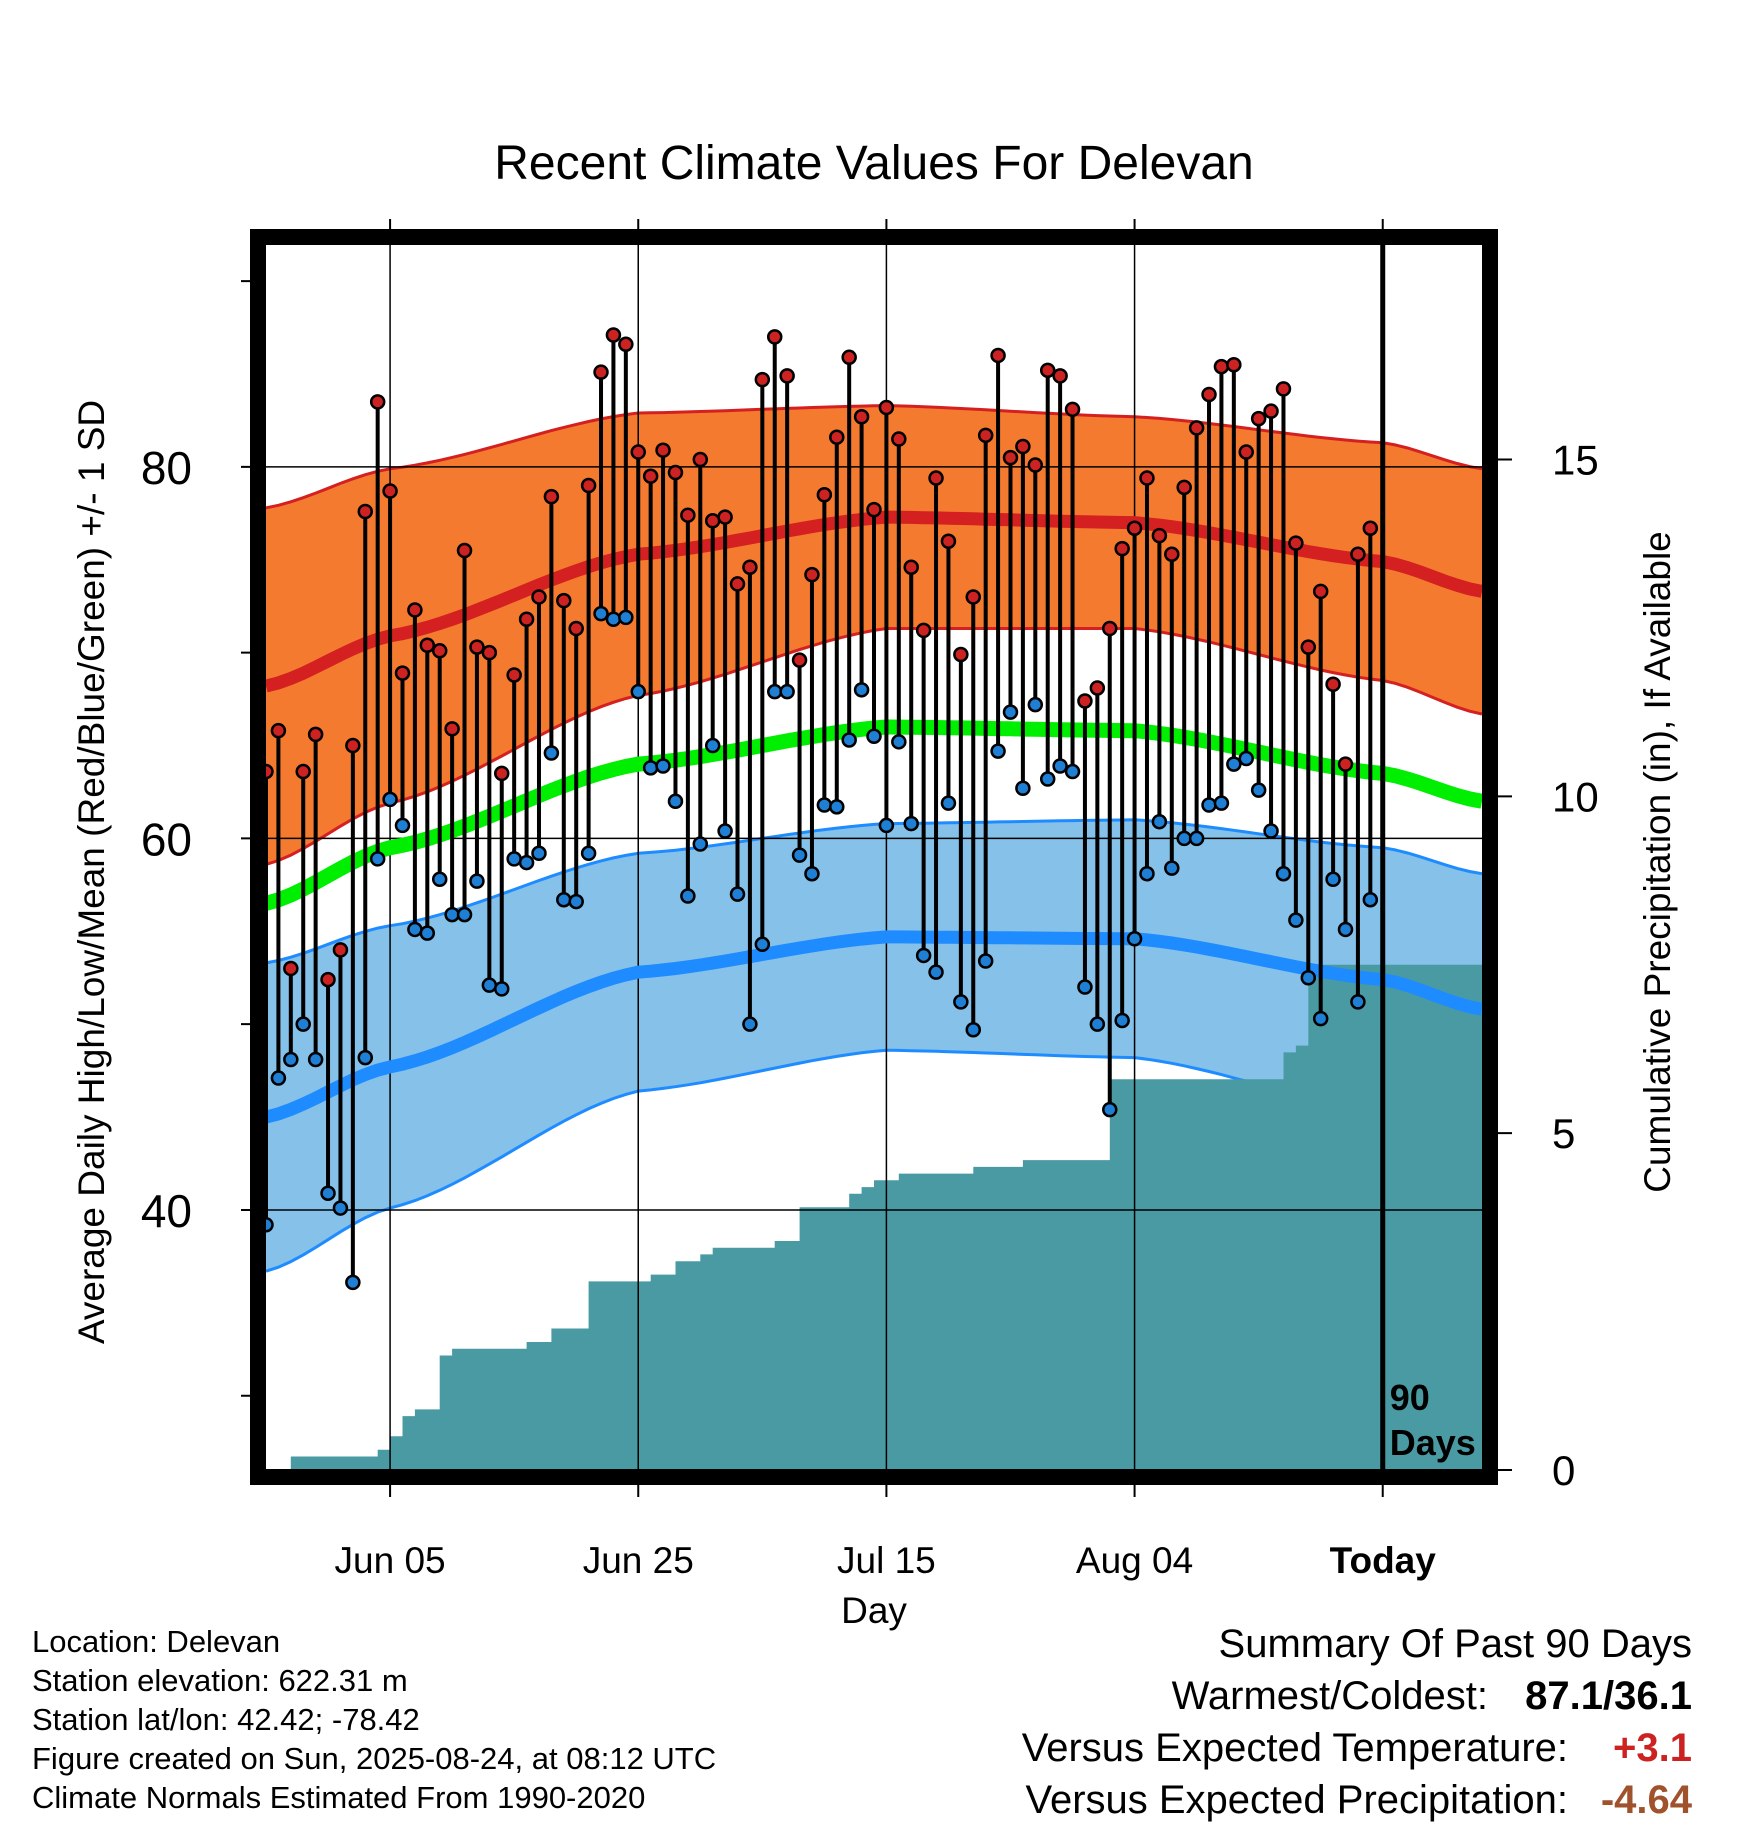  I want to click on warmest-coldest-row: Warmest/Coldest: 87.1/36.1, so click(1357, 1696).